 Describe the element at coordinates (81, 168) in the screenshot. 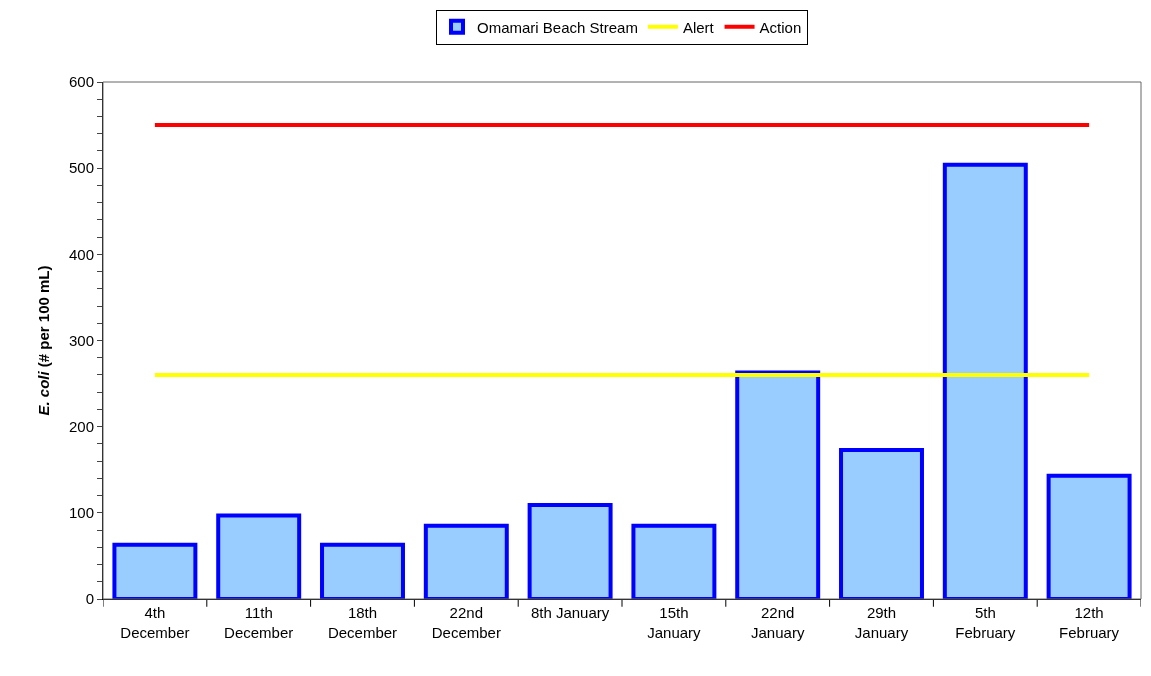

I see `y-tick-label: 500` at that location.